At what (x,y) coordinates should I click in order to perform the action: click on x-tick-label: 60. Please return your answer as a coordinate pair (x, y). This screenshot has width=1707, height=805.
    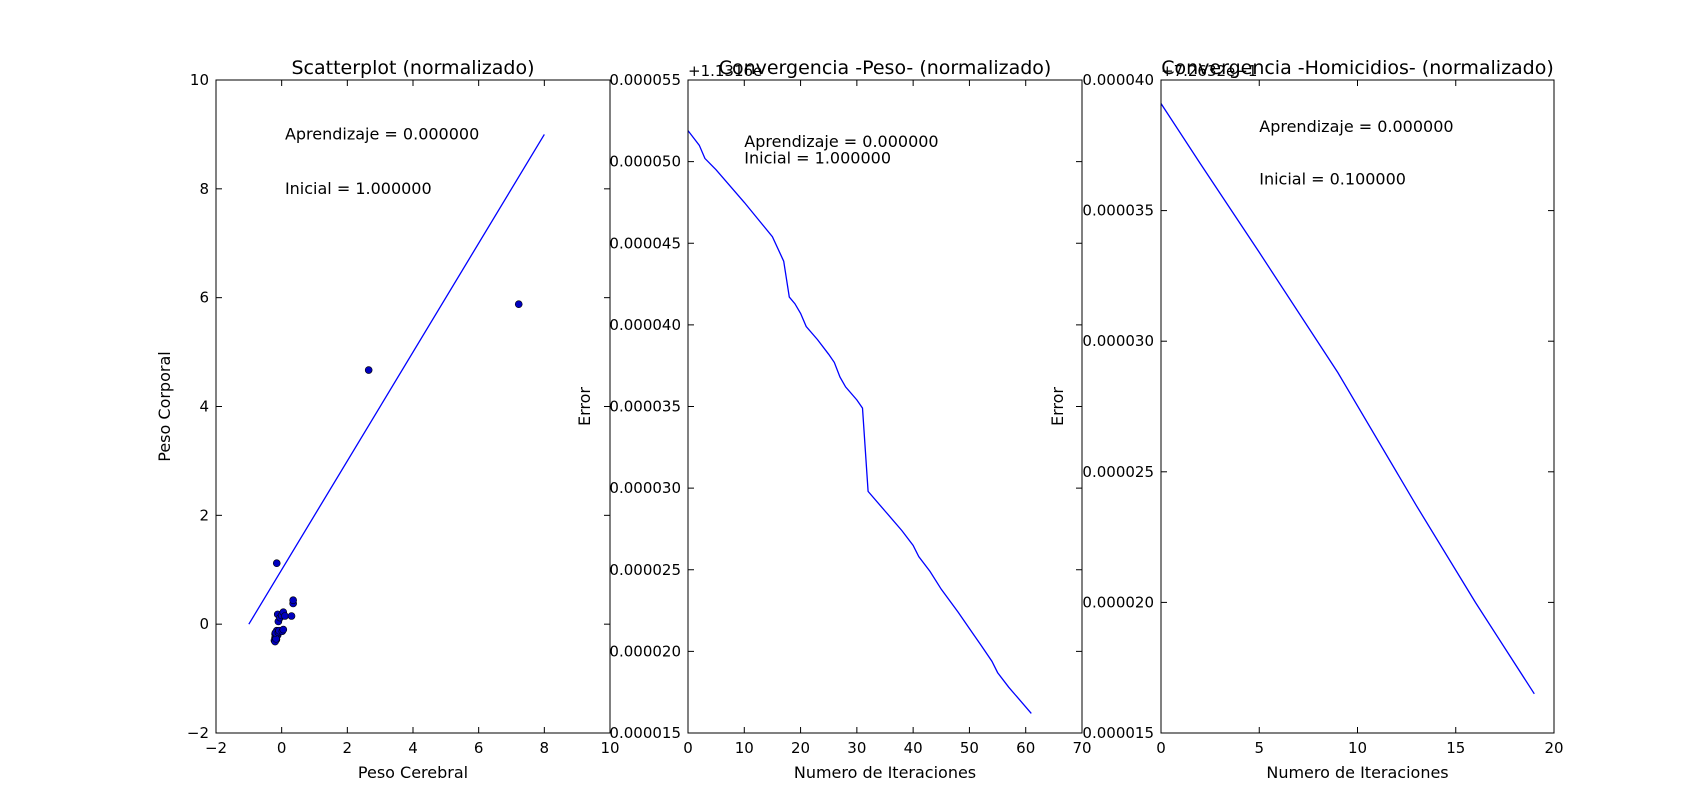
    Looking at the image, I should click on (1025, 748).